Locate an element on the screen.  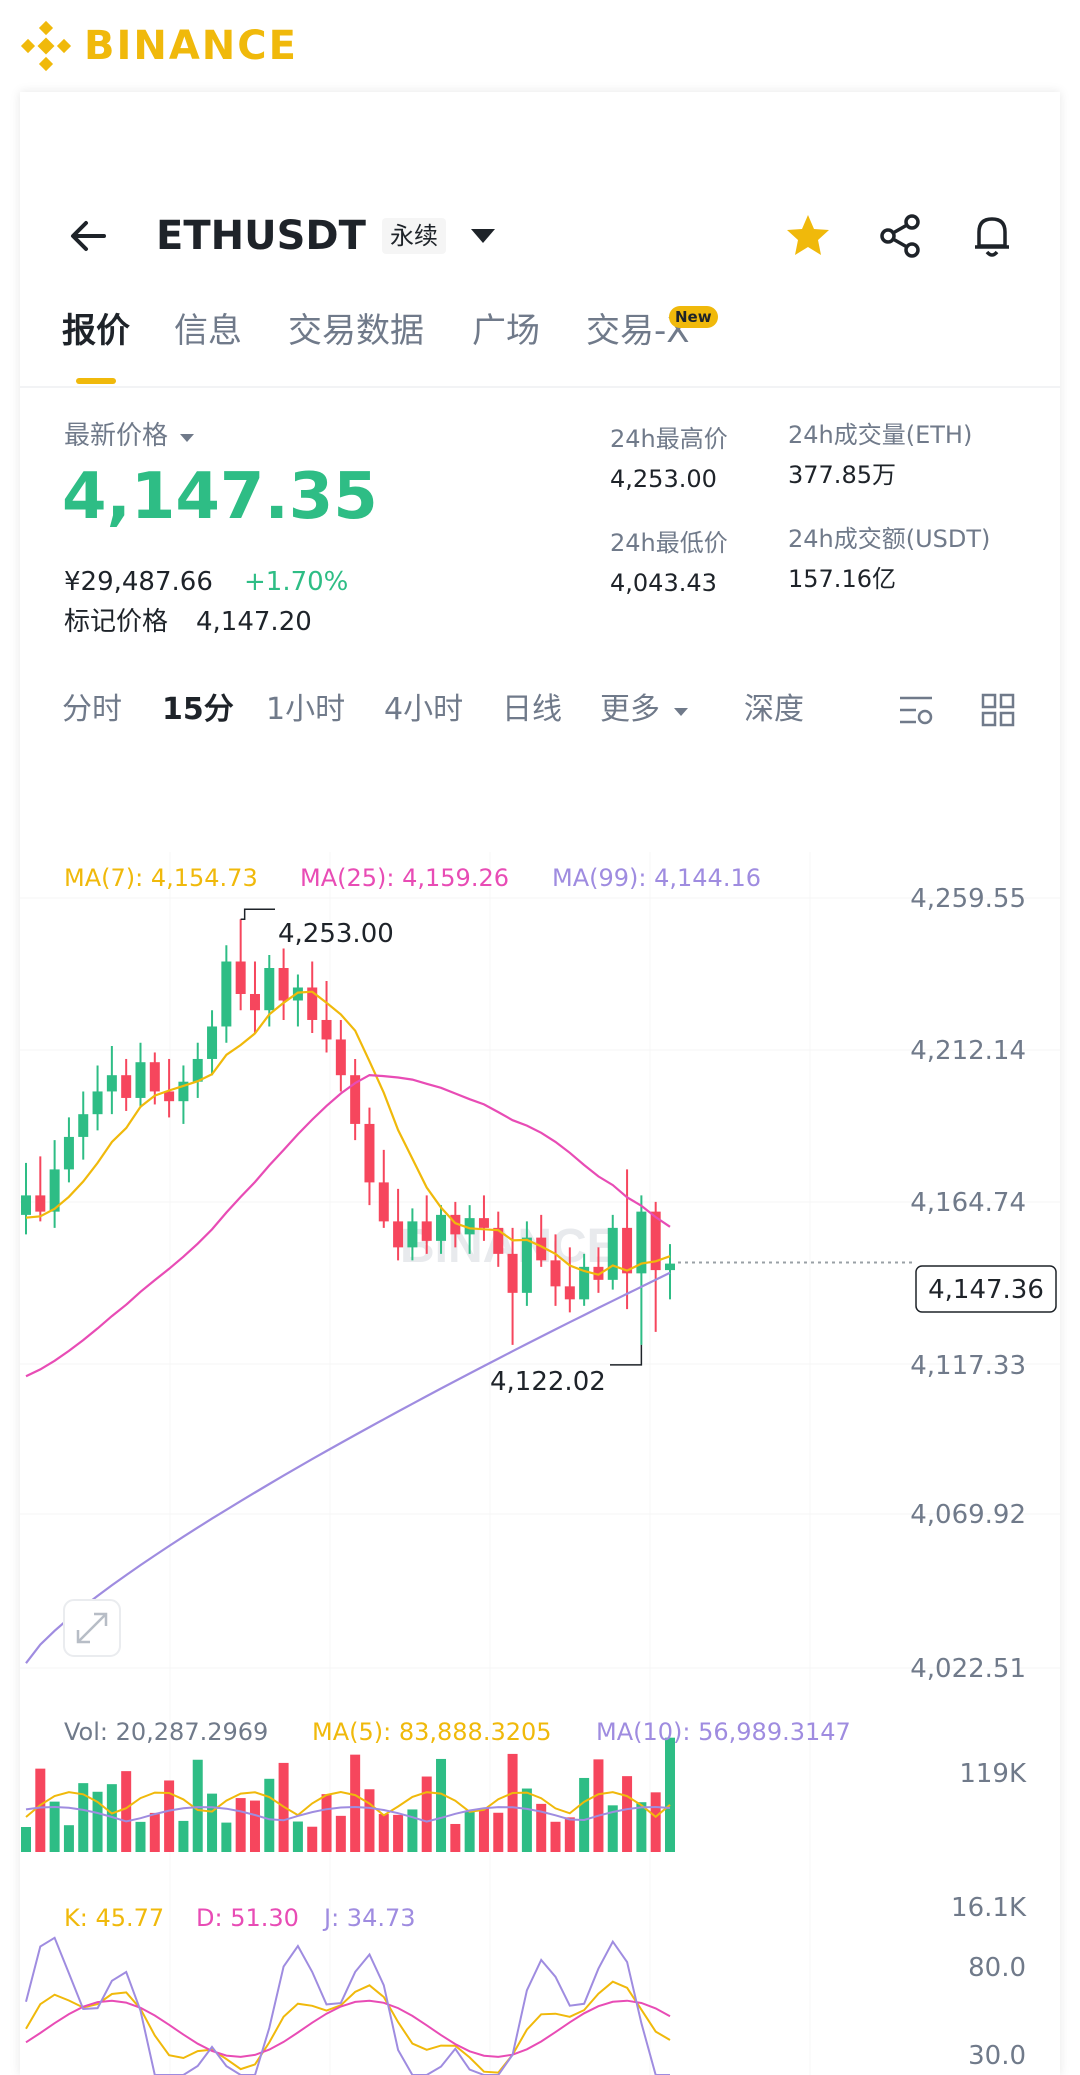
d-line is located at coordinates (348, 2028).